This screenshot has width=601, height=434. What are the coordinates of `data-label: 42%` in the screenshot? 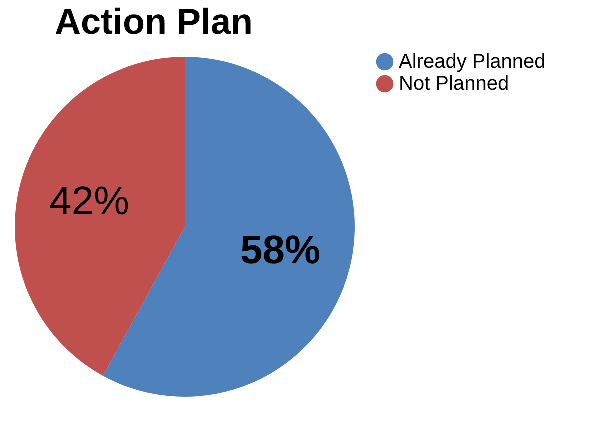 It's located at (89, 201).